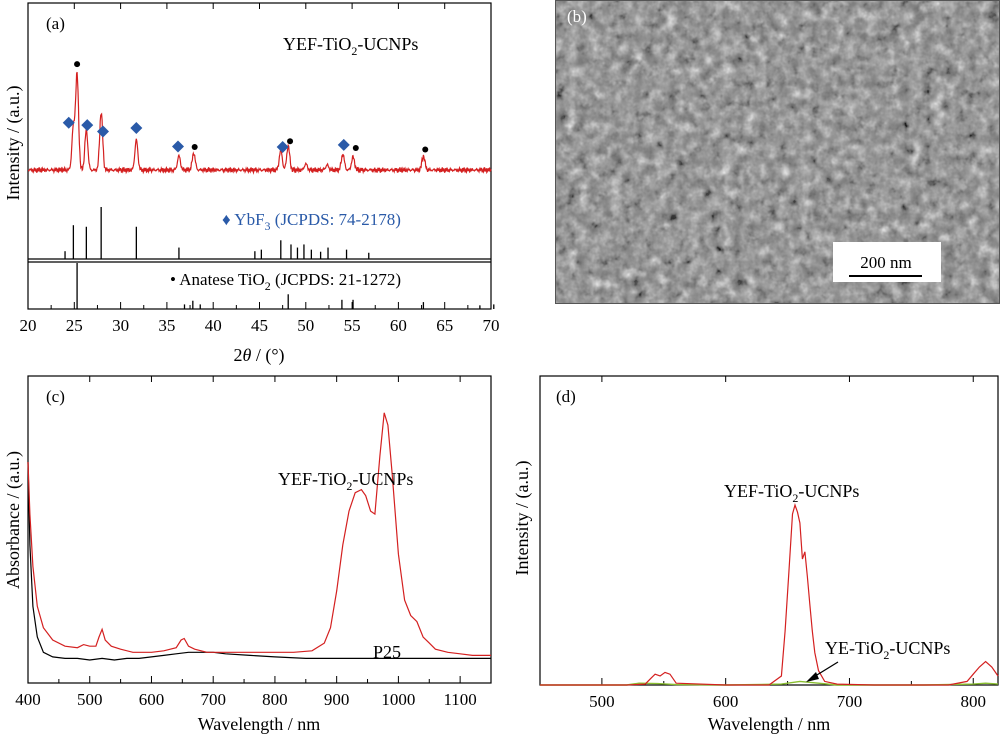  Describe the element at coordinates (350, 46) in the screenshot. I see `xrd-series-label: YEF-TiO2-UCNPs` at that location.